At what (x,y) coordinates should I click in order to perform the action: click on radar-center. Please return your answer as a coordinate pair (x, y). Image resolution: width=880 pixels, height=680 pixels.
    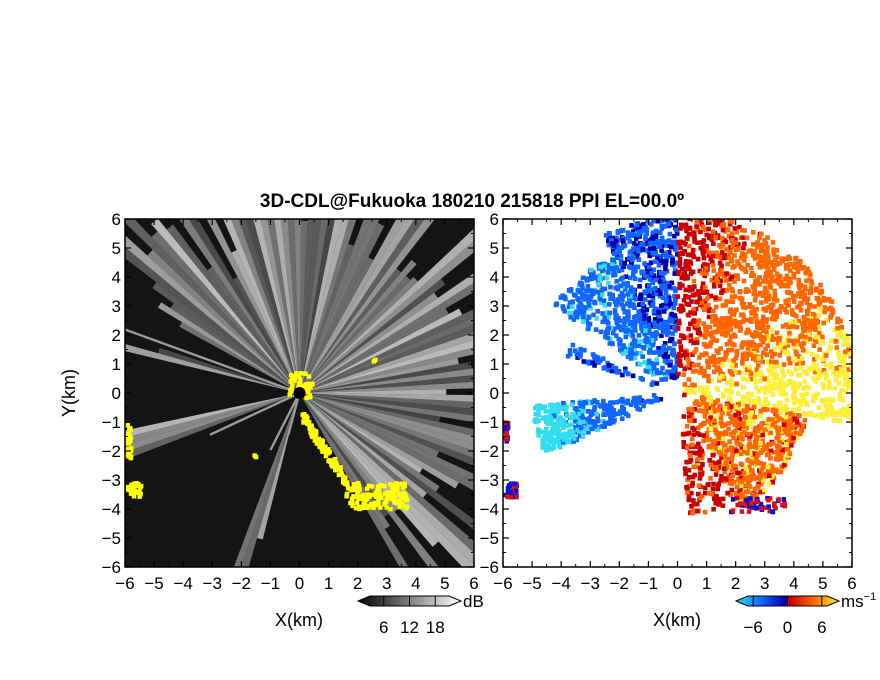
    Looking at the image, I should click on (677, 393).